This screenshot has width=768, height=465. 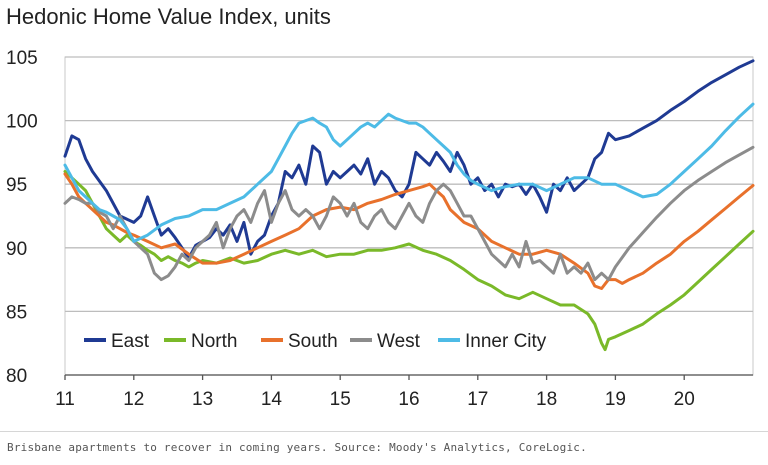 I want to click on x-tick-label-12: 12, so click(x=133, y=399).